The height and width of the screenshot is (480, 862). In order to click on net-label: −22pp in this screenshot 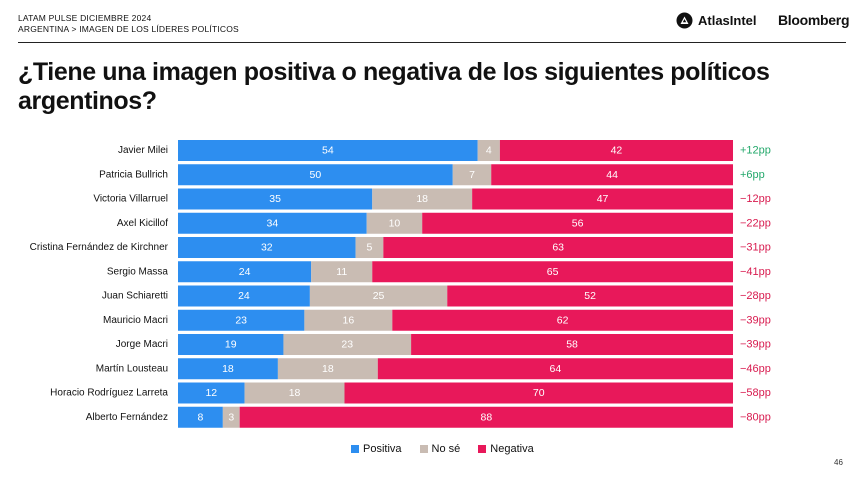, I will do `click(755, 223)`.